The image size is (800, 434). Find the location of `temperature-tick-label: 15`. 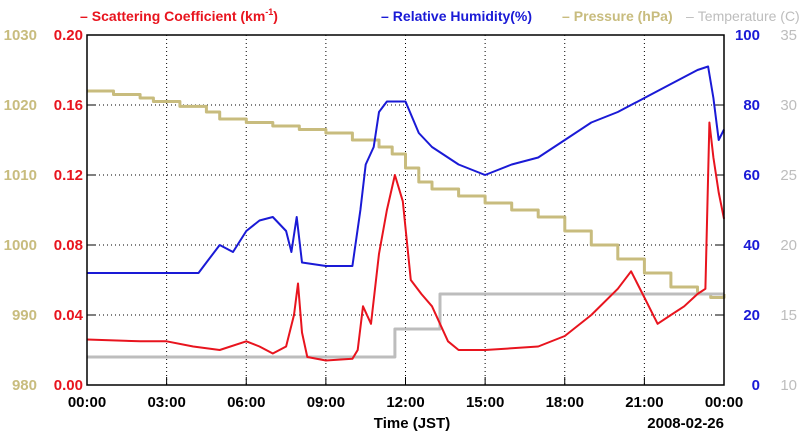

temperature-tick-label: 15 is located at coordinates (788, 315).